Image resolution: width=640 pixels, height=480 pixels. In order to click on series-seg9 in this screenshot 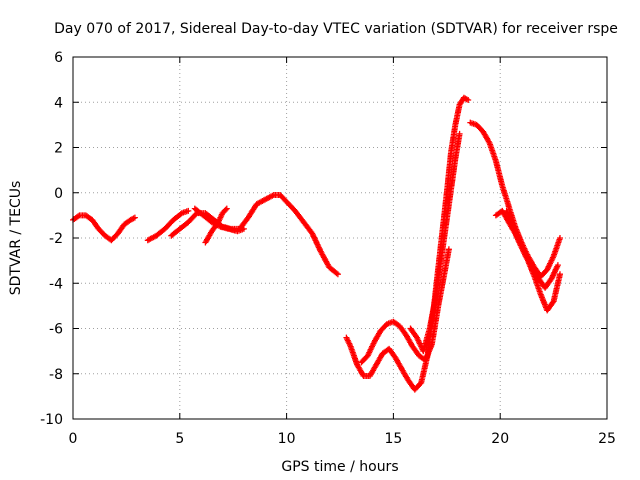, I will do `click(515, 199)`.